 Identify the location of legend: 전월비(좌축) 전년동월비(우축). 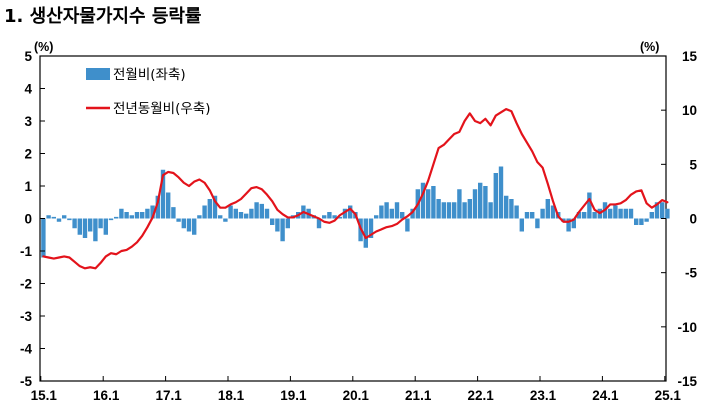
(148, 92).